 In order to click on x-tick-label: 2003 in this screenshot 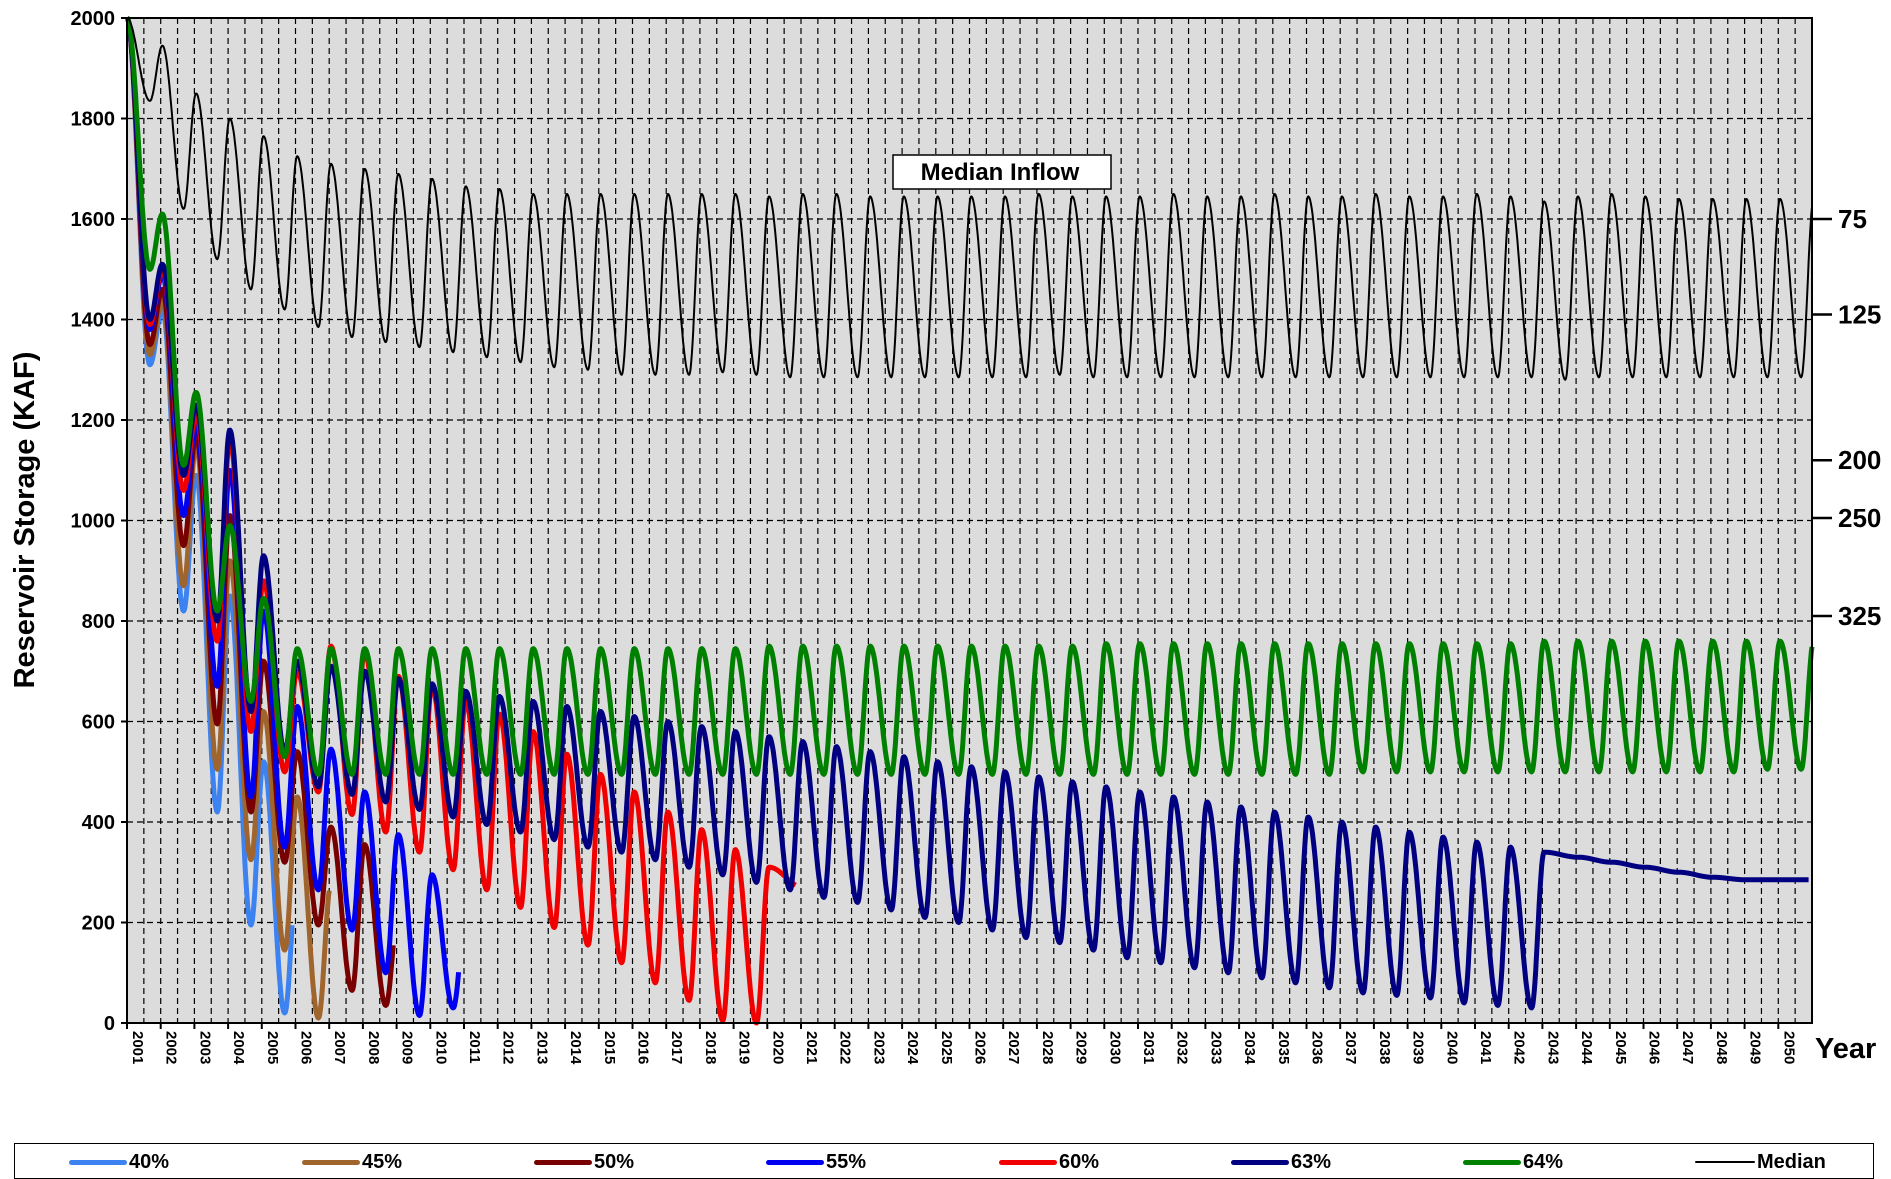, I will do `click(204, 1047)`.